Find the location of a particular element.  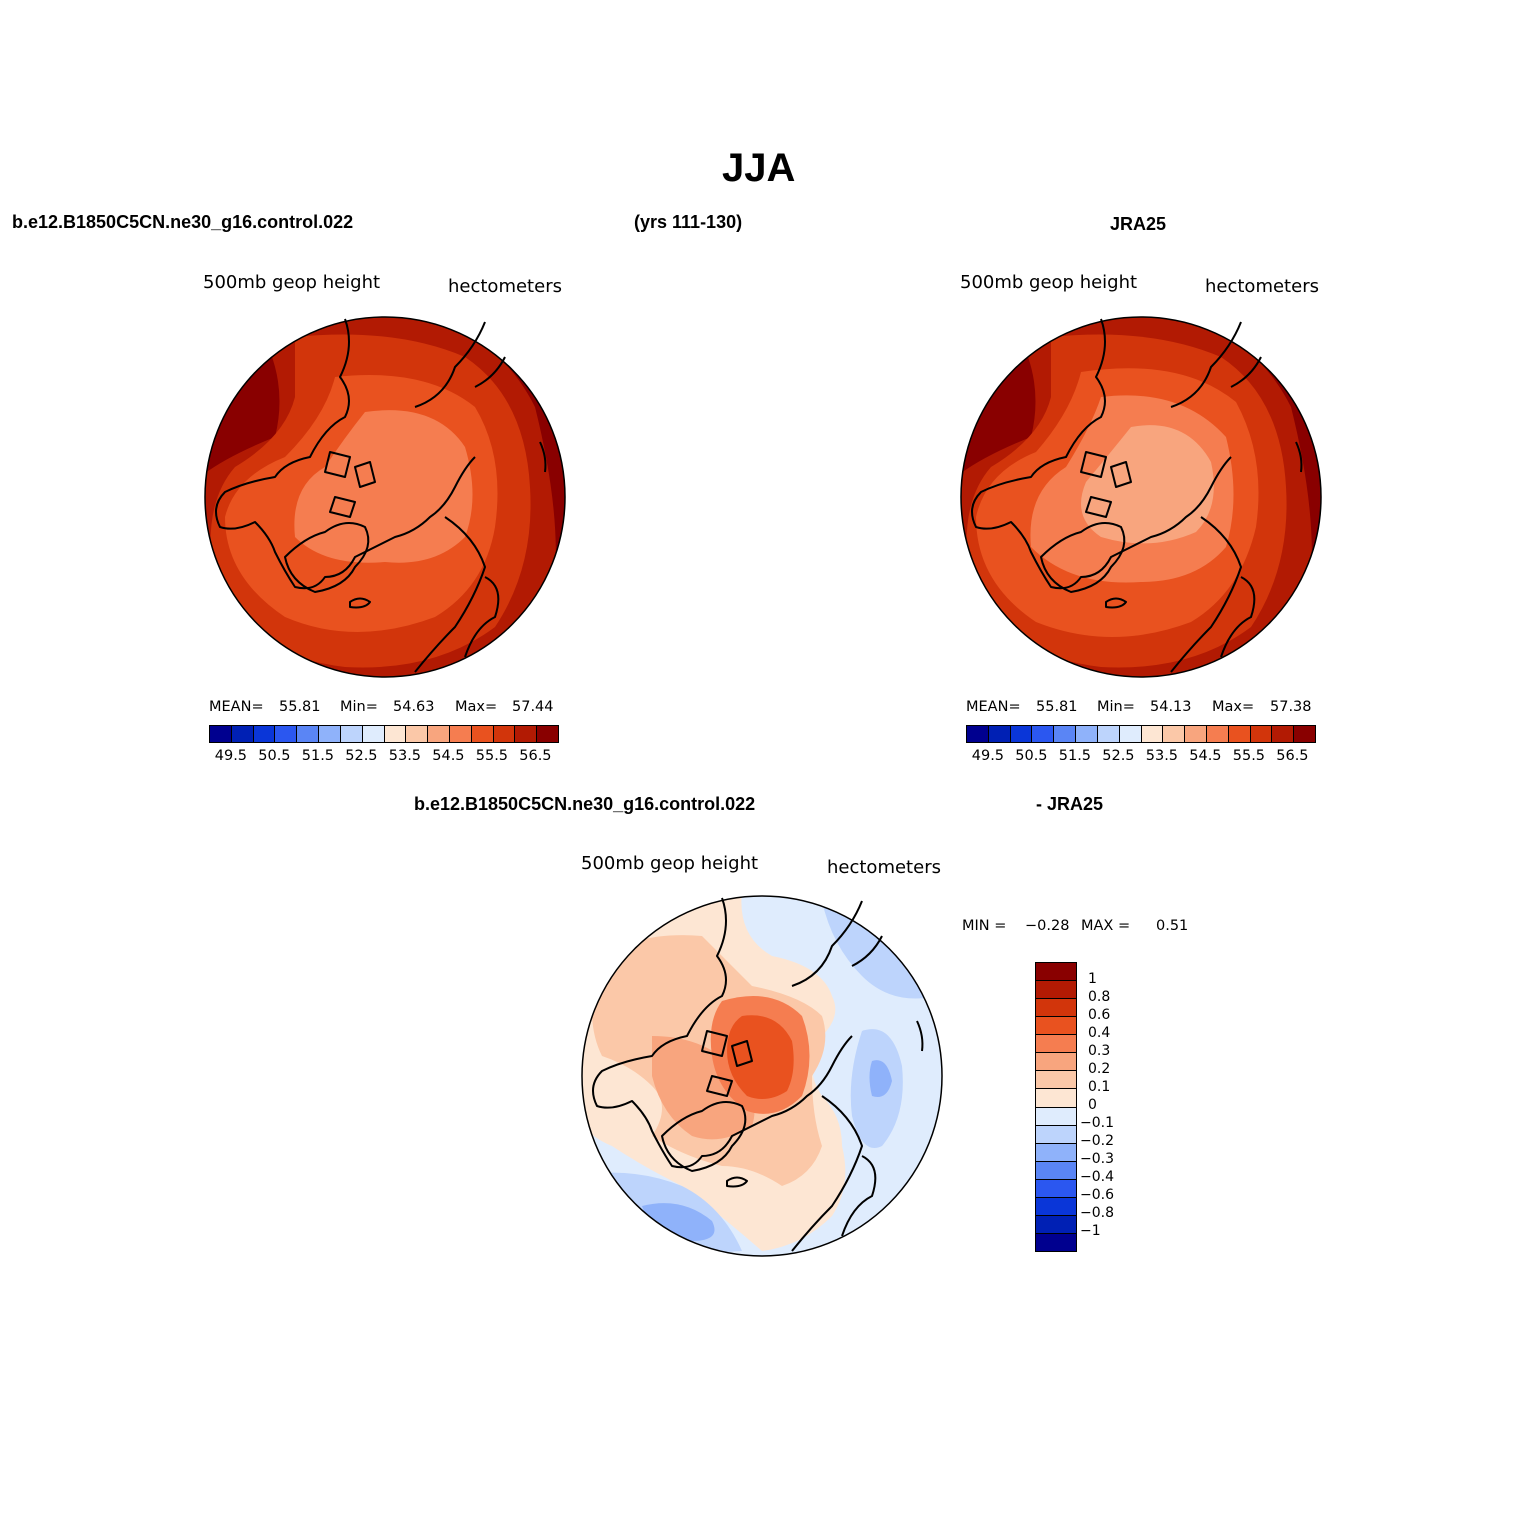

obs-header: JRA25 is located at coordinates (1138, 224).